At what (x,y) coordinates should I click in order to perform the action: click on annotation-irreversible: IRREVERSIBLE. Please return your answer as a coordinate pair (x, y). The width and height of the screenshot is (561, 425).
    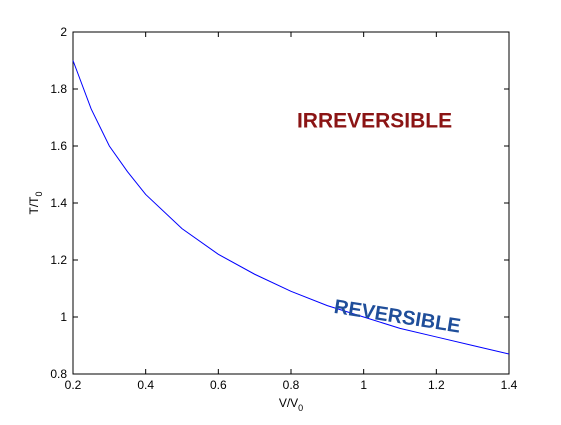
    Looking at the image, I should click on (374, 120).